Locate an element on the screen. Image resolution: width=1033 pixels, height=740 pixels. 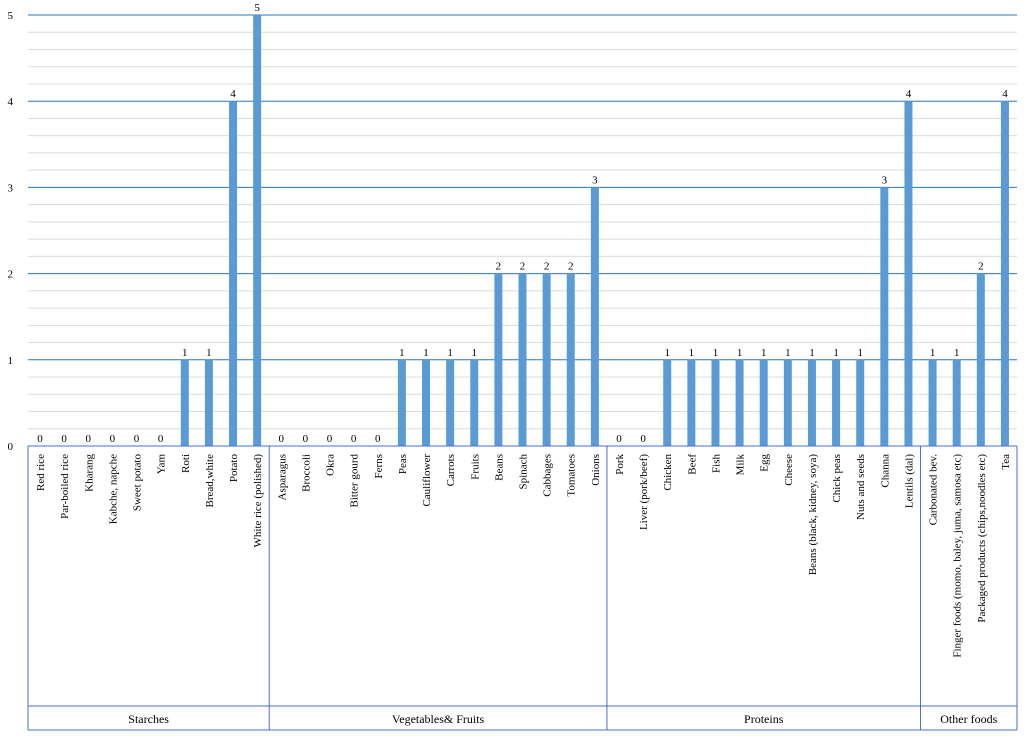
x-tick-label: Bread,white is located at coordinates (210, 481).